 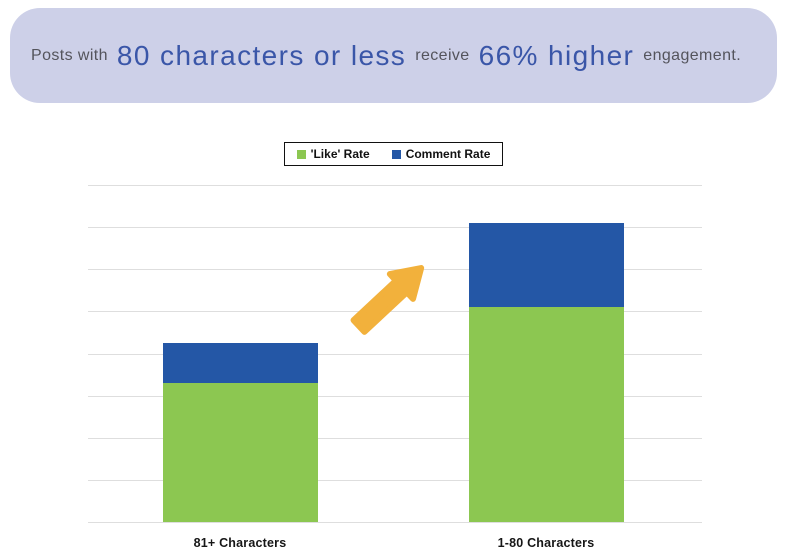 I want to click on legend-label: Comment Rate, so click(x=448, y=154).